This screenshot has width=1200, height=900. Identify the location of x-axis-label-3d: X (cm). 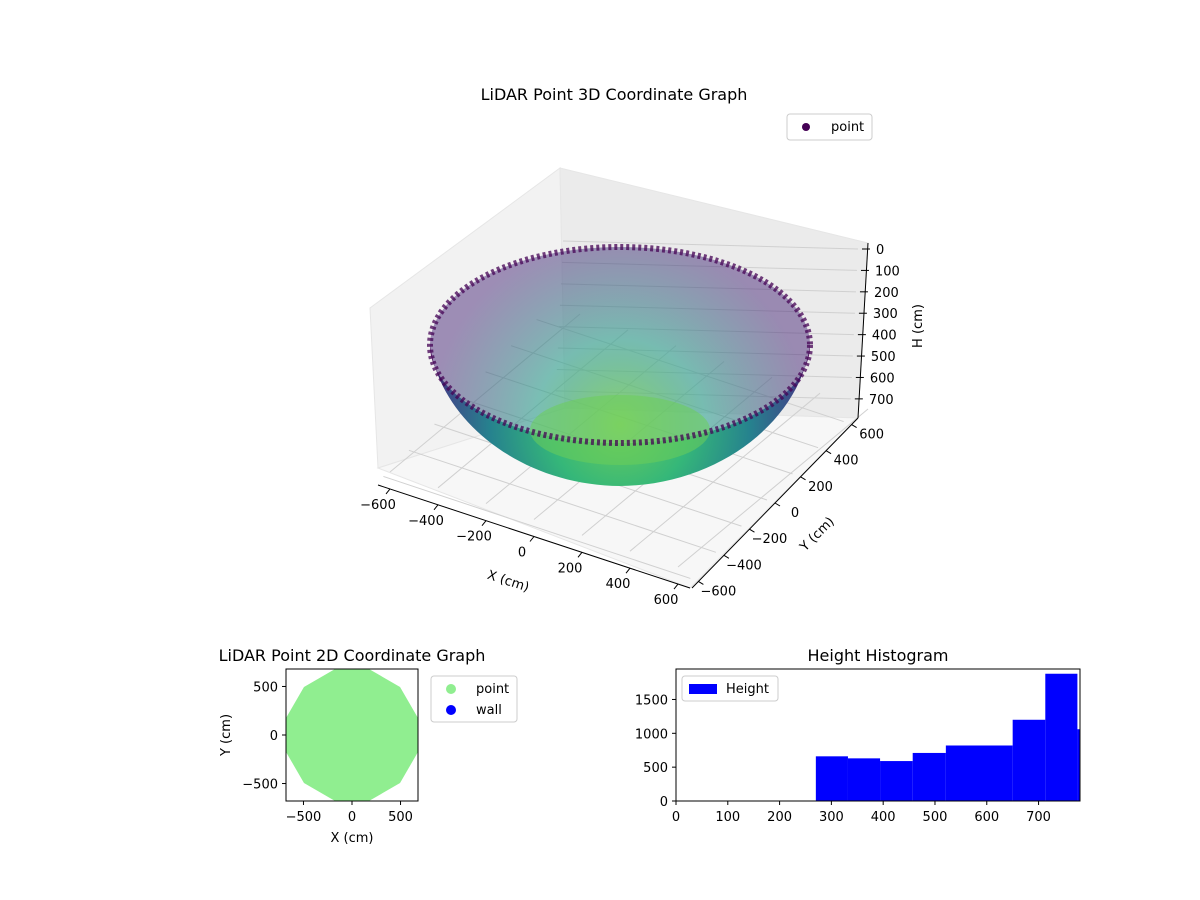
(508, 582).